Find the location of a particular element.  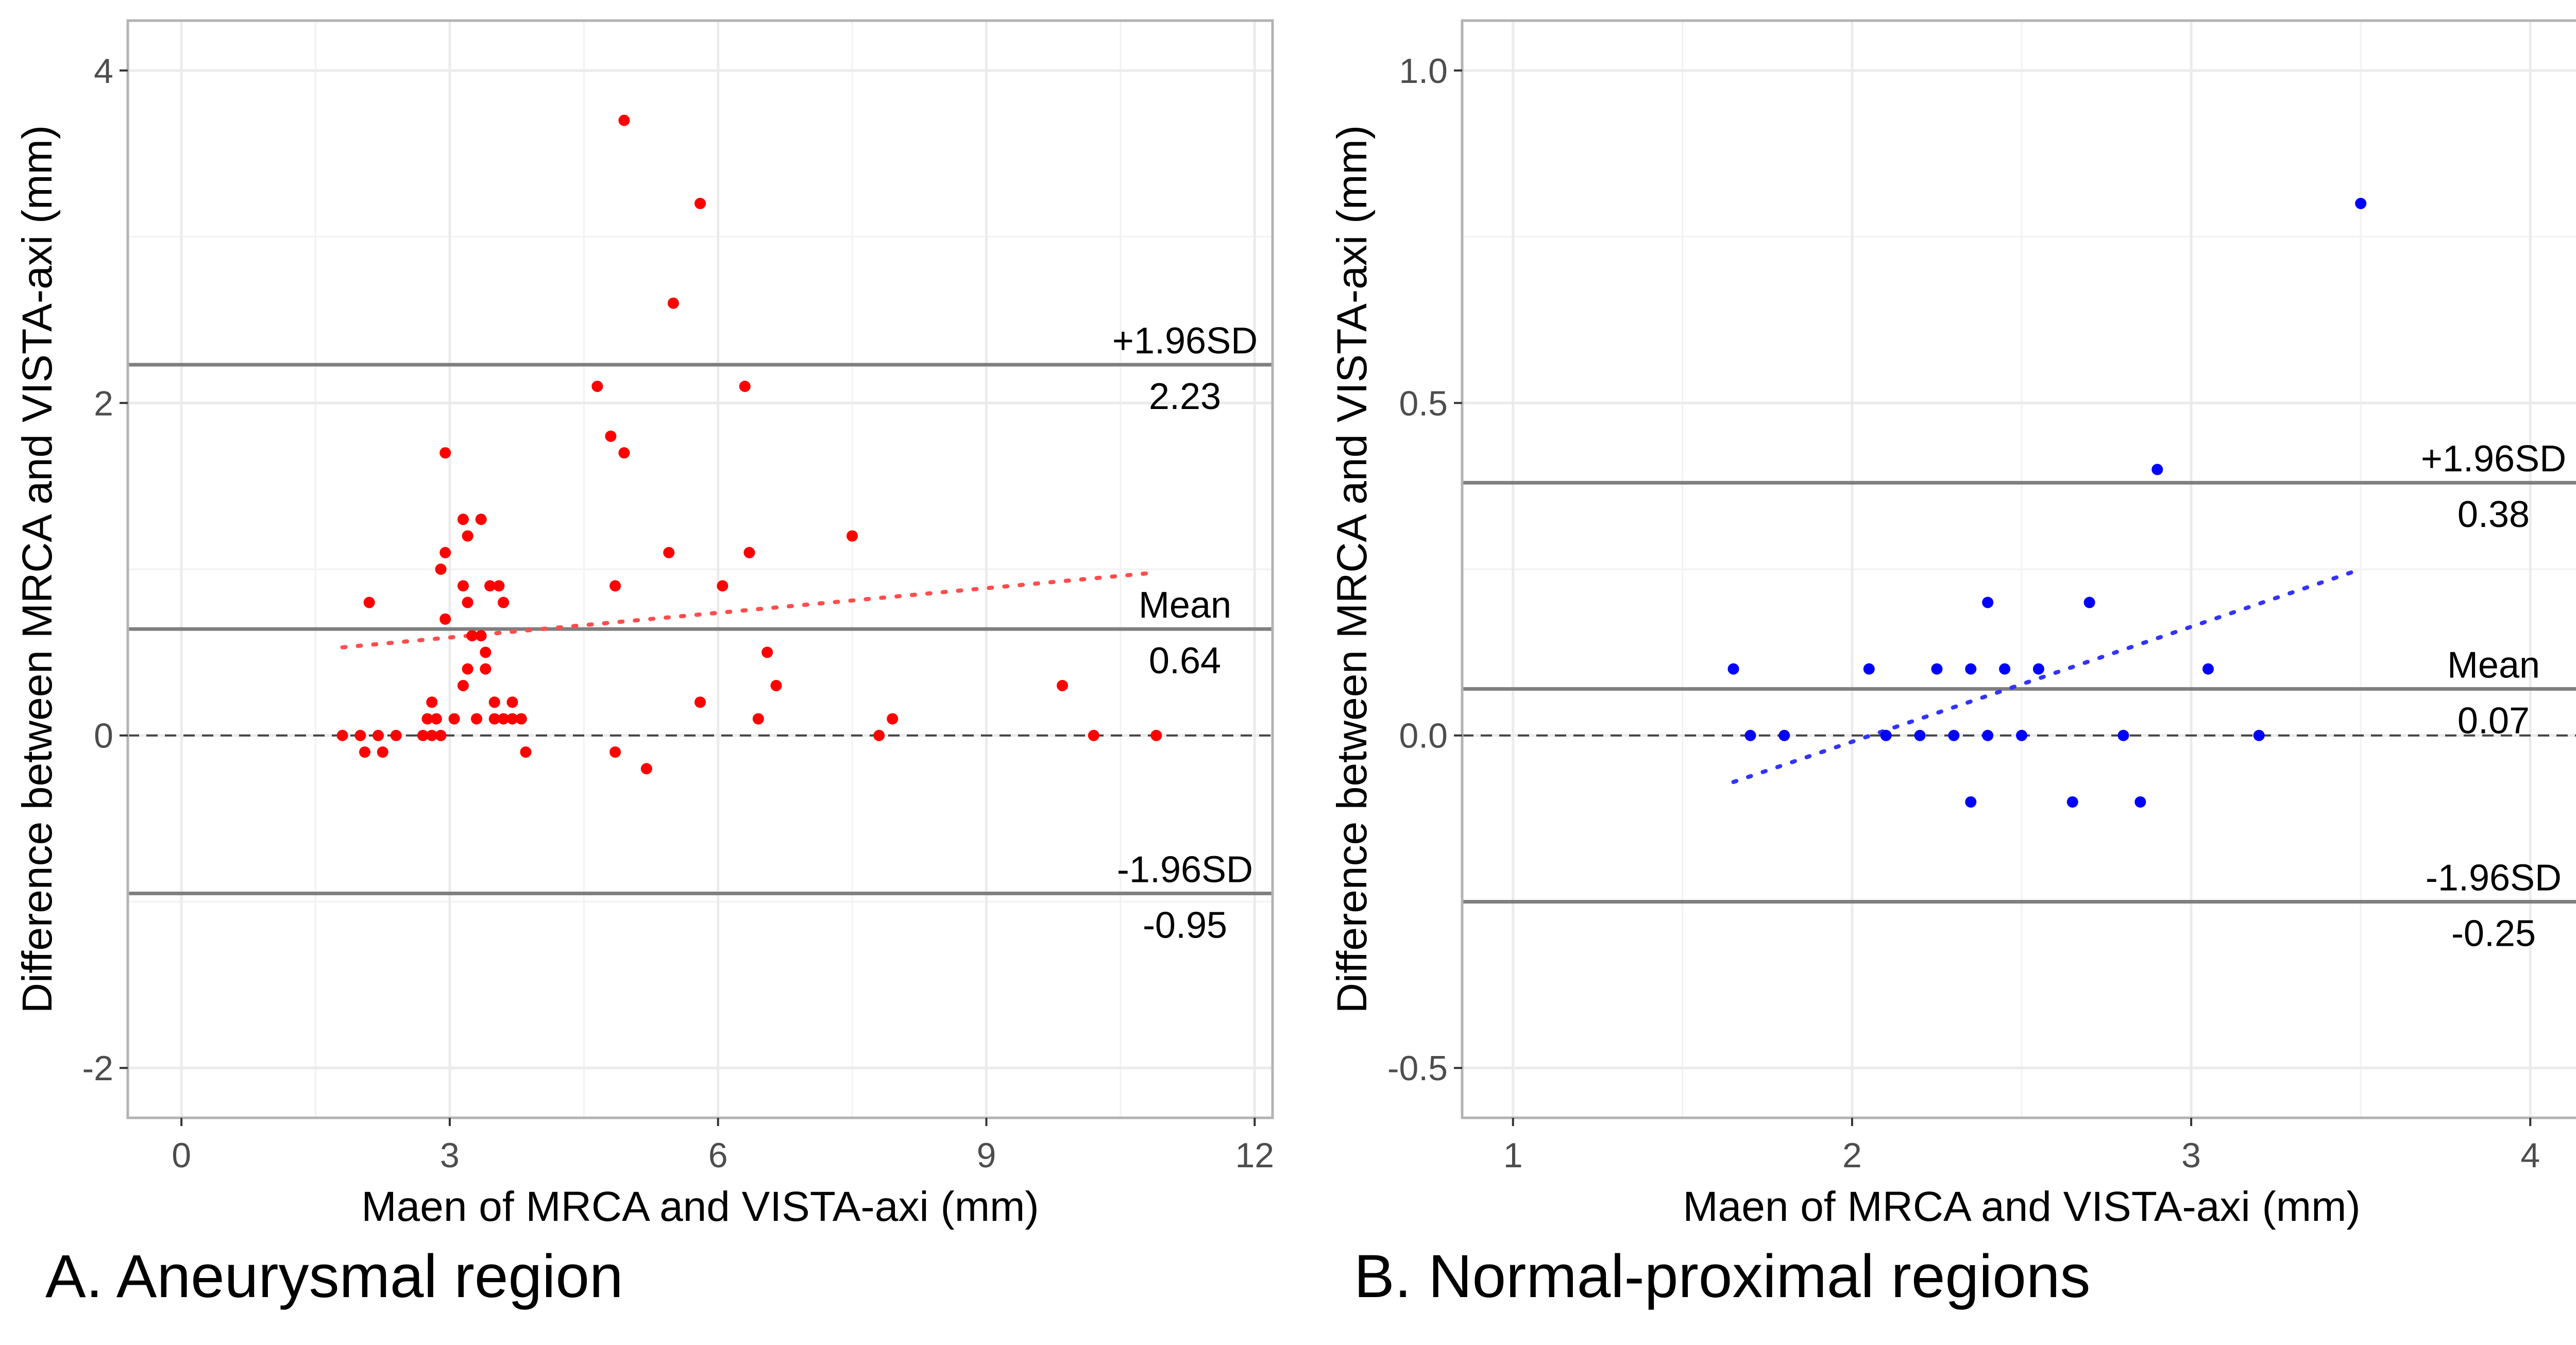

x-tick-label: 9 is located at coordinates (986, 1155).